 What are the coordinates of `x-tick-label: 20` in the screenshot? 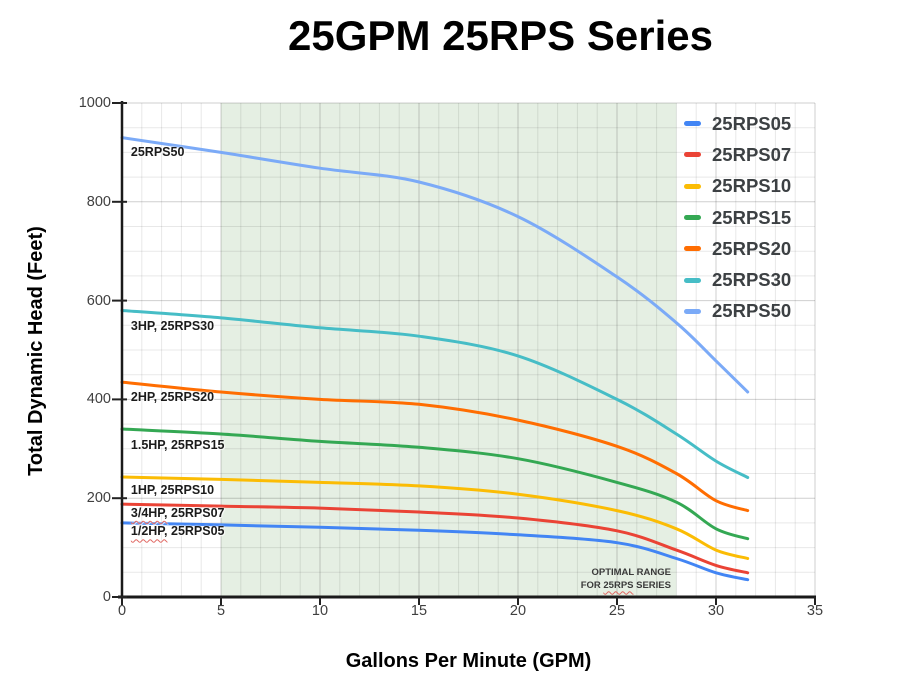 It's located at (518, 611).